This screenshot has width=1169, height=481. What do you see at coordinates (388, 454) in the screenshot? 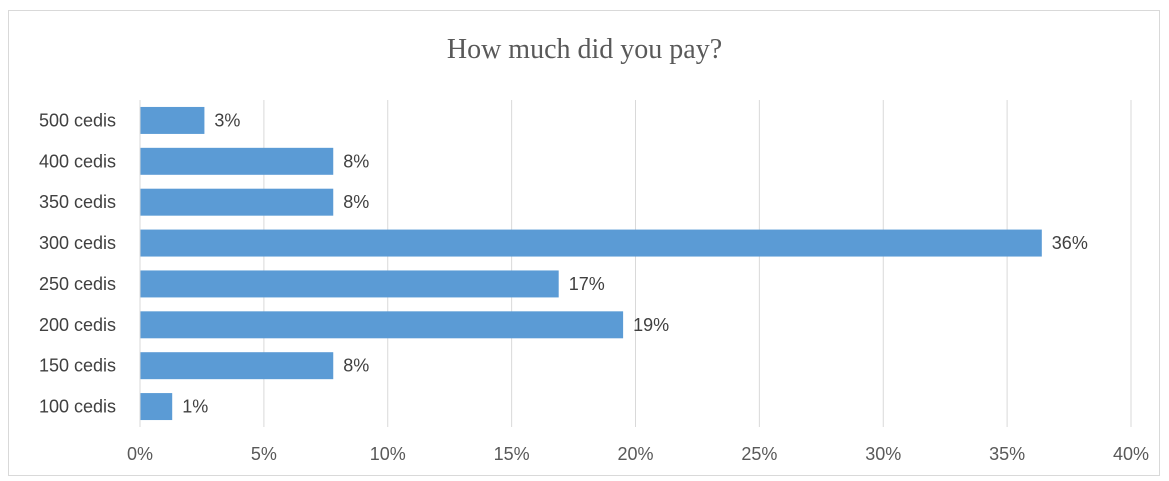
I see `x-tick-label: 10%` at bounding box center [388, 454].